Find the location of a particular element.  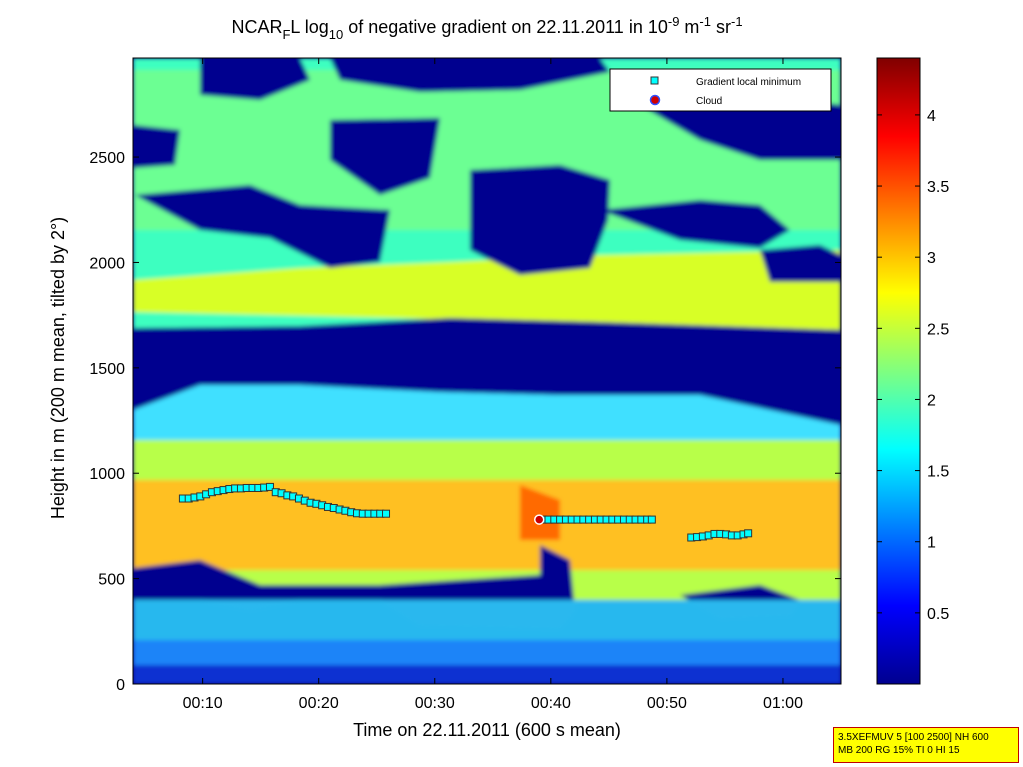

x-tick-label: 00:20 is located at coordinates (319, 703).